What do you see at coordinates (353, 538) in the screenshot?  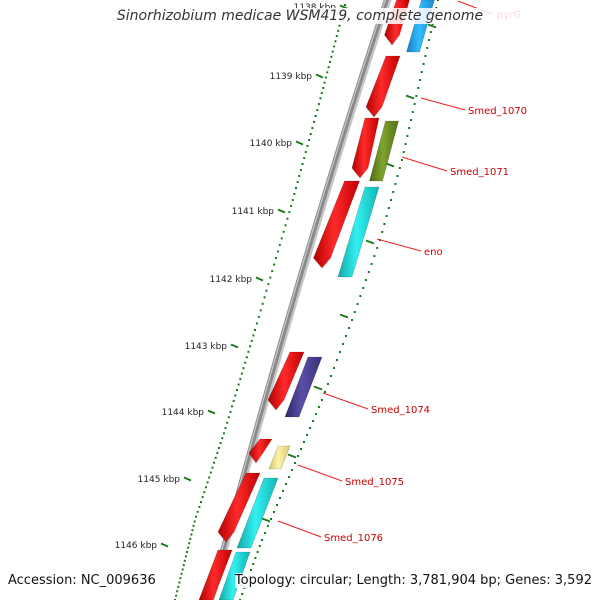 I see `gene-label: Smed_1076` at bounding box center [353, 538].